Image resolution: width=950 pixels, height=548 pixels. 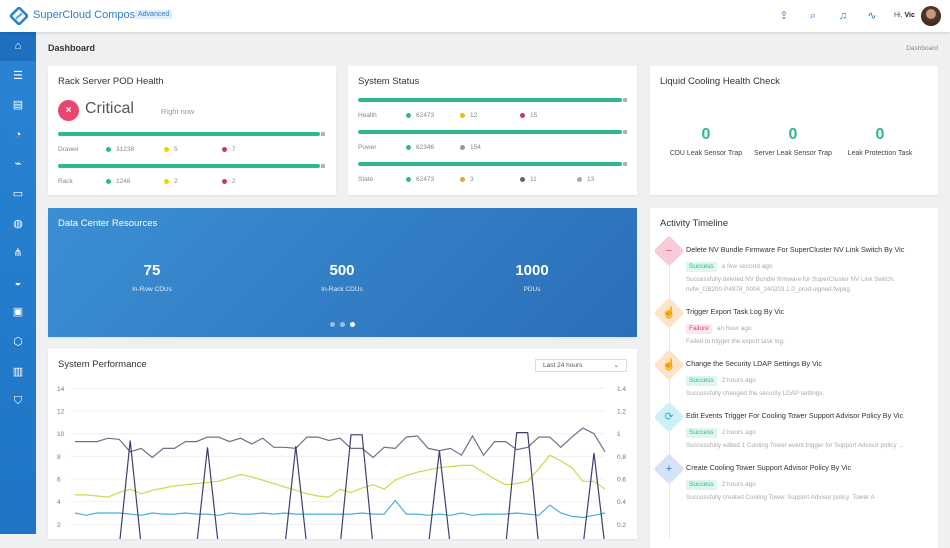 I want to click on in-row-cdus-label: In-Row CDUs, so click(x=152, y=289).